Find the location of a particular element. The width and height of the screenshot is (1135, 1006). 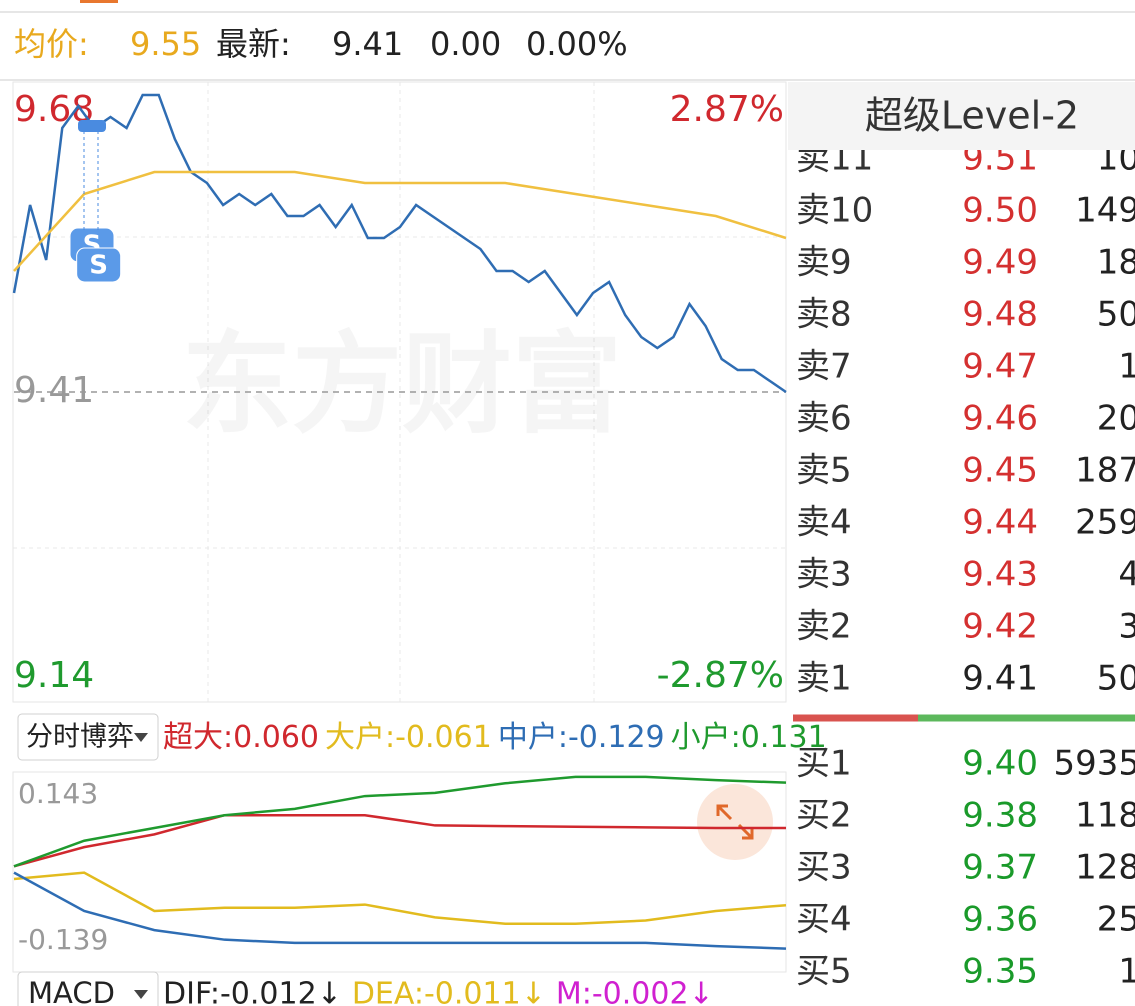

level-volume: 128 is located at coordinates (1105, 868).